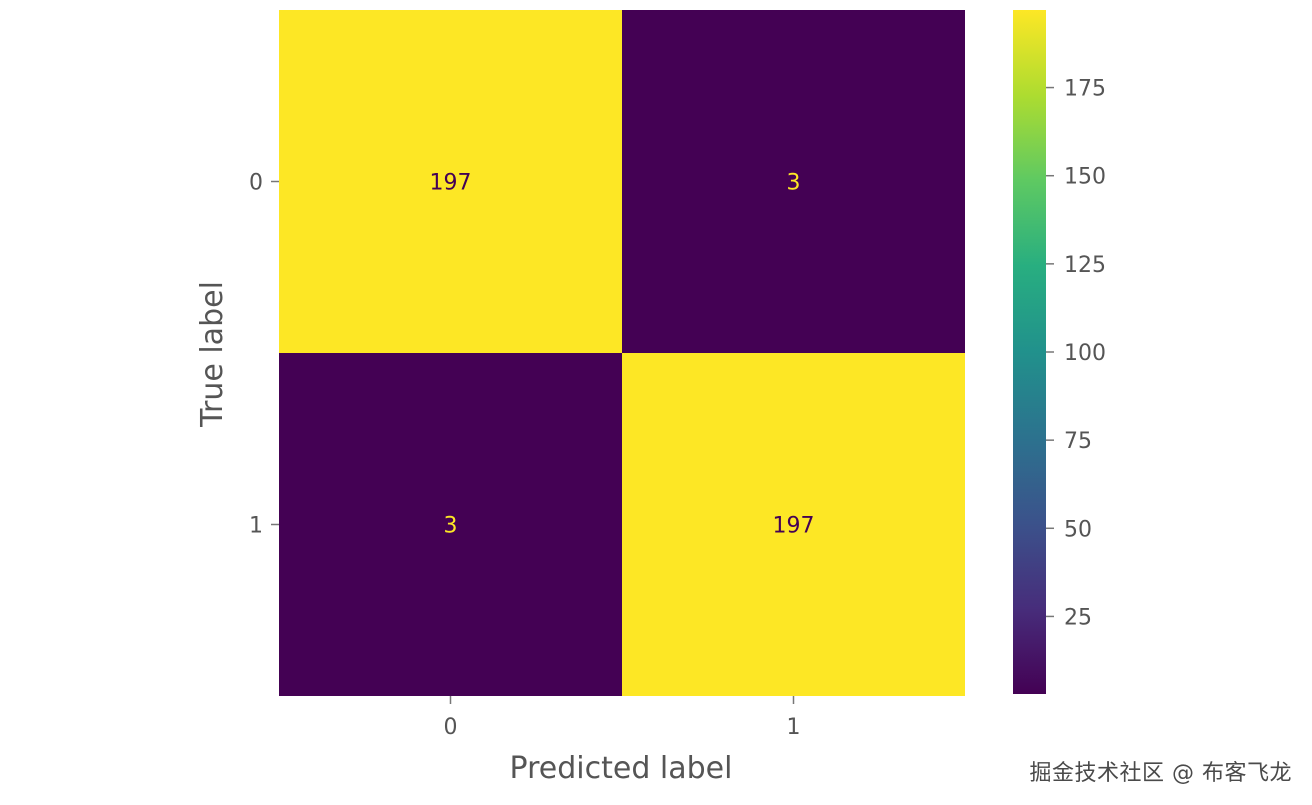 The width and height of the screenshot is (1312, 805). What do you see at coordinates (794, 727) in the screenshot?
I see `x-tick-label-1: 1` at bounding box center [794, 727].